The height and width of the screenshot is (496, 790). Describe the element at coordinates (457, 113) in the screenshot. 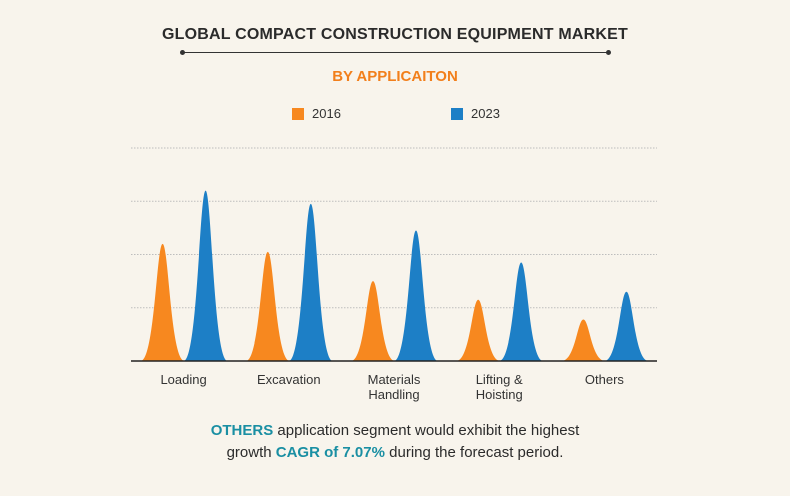

I see `legend-swatch-2023` at that location.